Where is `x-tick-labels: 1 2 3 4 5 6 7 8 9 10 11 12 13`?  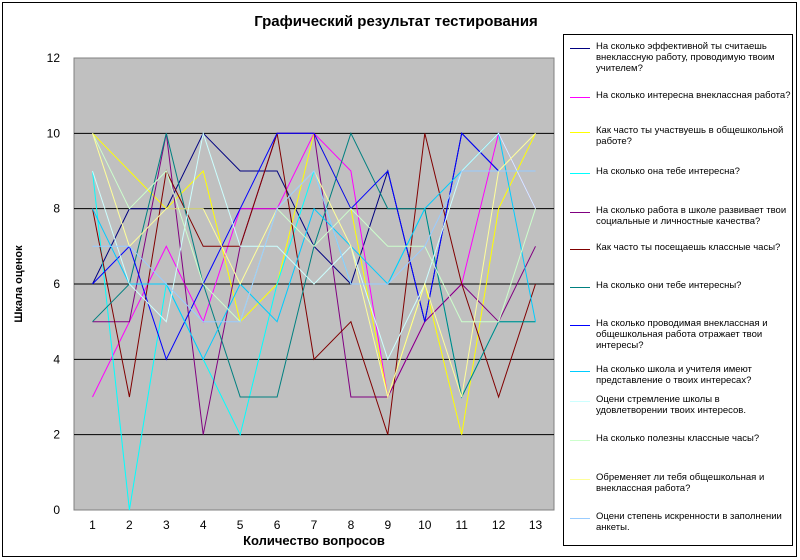 x-tick-labels: 1 2 3 4 5 6 7 8 9 10 11 12 13 is located at coordinates (315, 525).